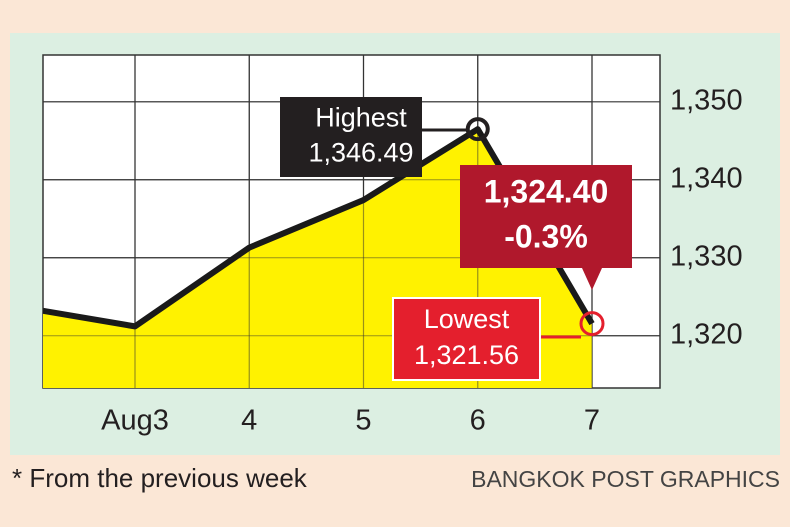 The width and height of the screenshot is (790, 532). I want to click on footnote: * From the previous week, so click(160, 478).